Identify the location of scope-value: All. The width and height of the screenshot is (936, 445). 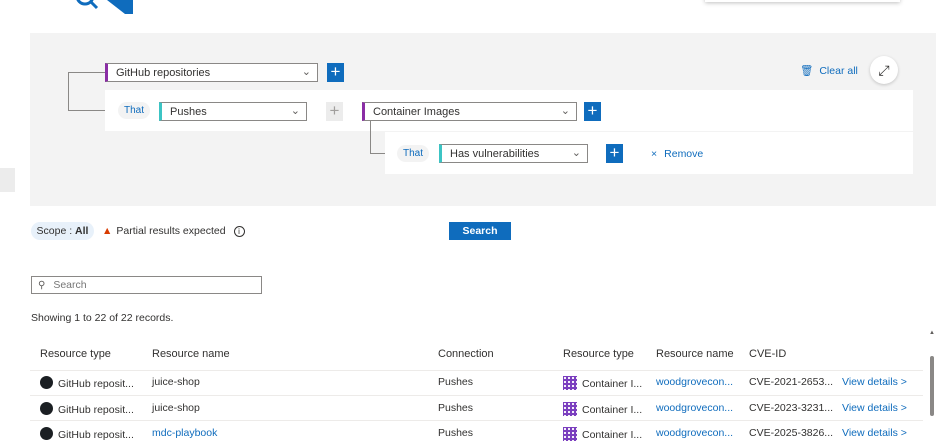
(82, 231).